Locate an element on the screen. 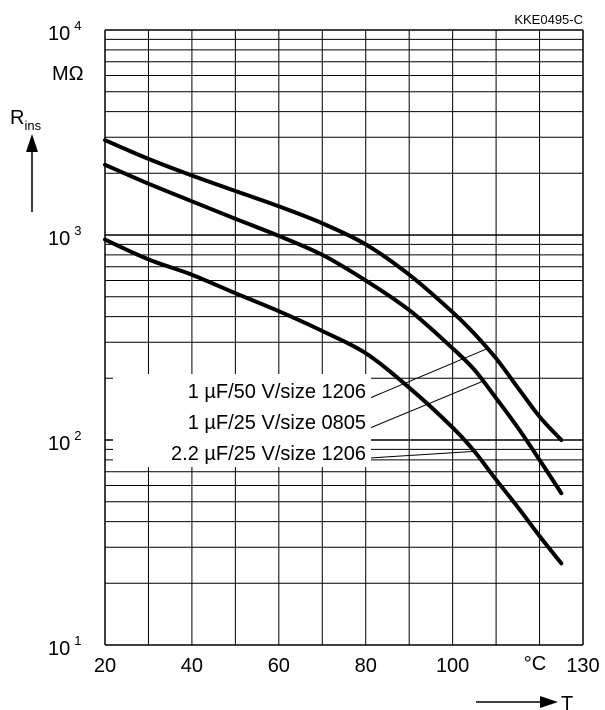 Image resolution: width=605 pixels, height=710 pixels. y-tick-label: 10 2 is located at coordinates (64, 441).